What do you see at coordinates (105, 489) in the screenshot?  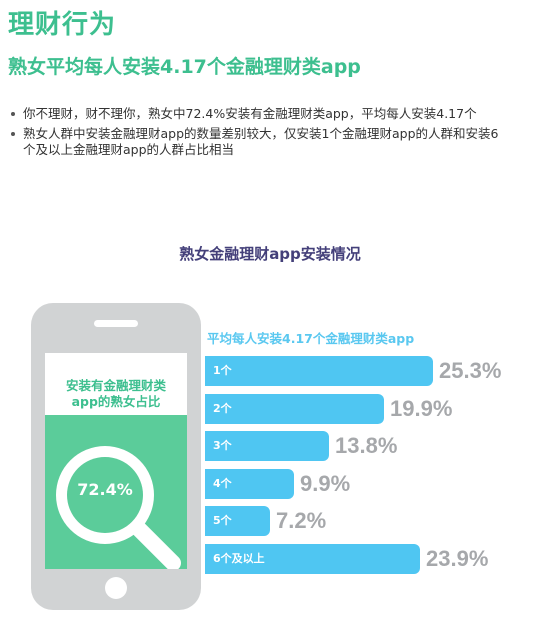 I see `installed-percent: 72.4%` at bounding box center [105, 489].